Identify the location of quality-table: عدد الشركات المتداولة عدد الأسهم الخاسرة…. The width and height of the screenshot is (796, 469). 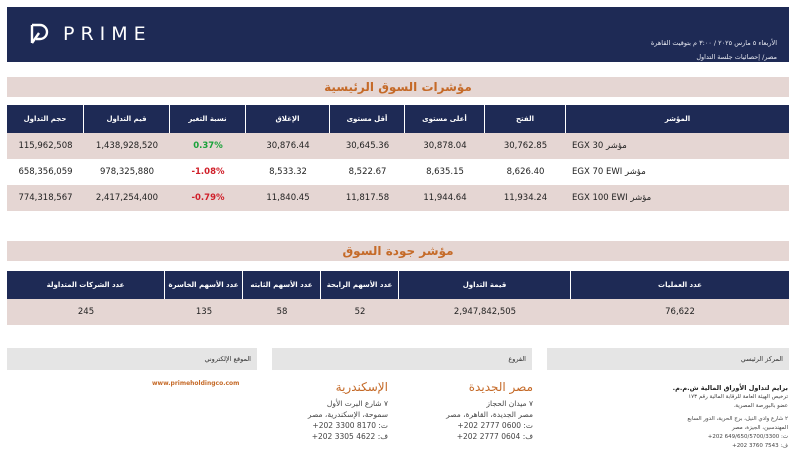
(398, 298).